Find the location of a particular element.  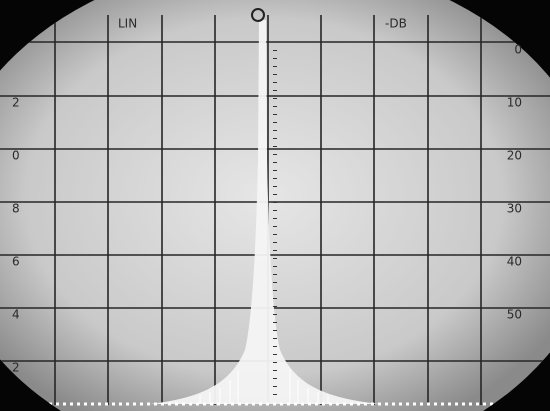

right-scale-label: 10 is located at coordinates (514, 103).